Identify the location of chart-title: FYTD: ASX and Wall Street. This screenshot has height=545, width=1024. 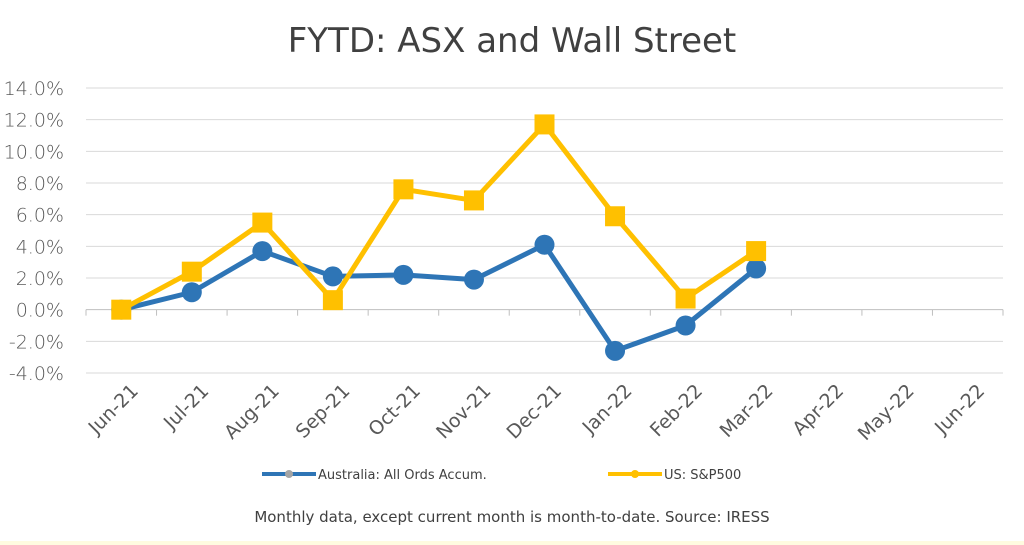
(512, 41).